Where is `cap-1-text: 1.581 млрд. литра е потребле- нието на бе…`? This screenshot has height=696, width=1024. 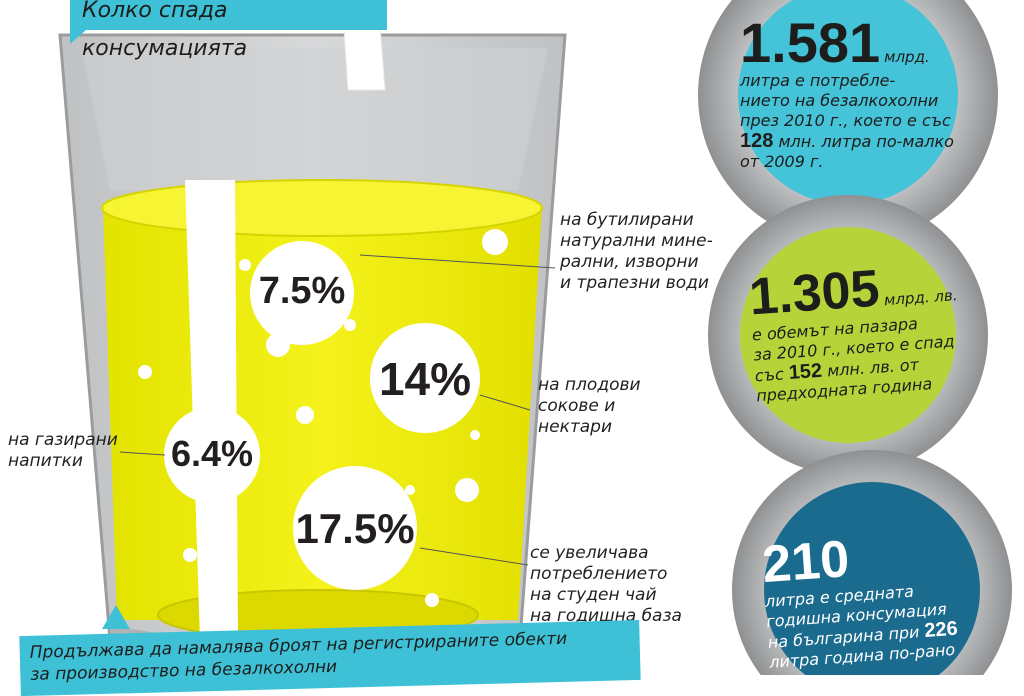 cap-1-text: 1.581 млрд. литра е потребле- нието на бе… is located at coordinates (847, 91).